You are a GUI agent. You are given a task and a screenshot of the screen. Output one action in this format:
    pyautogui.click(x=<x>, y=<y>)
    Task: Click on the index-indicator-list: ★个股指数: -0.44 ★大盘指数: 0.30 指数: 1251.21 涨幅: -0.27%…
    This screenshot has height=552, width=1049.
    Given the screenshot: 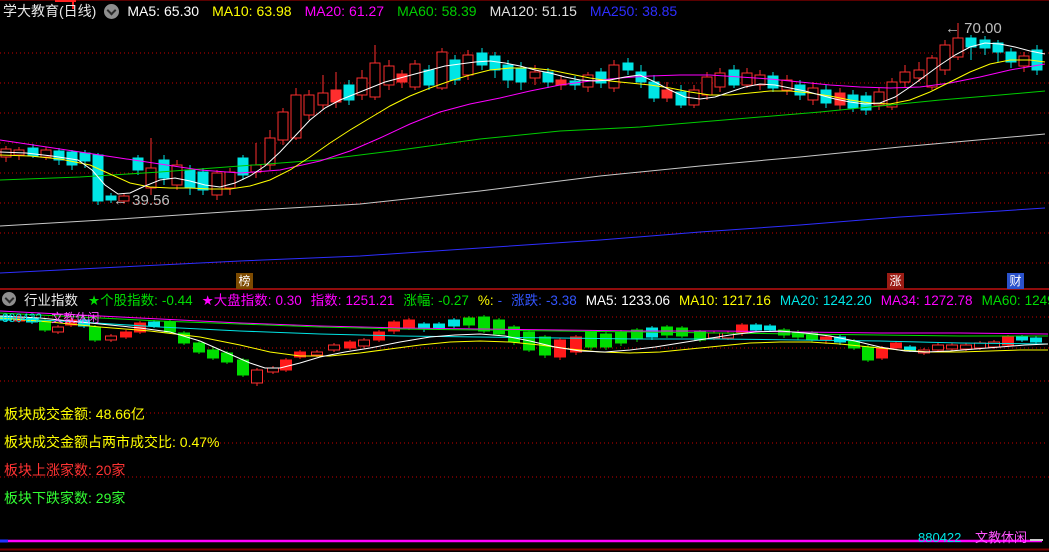 What is the action you would take?
    pyautogui.click(x=568, y=299)
    